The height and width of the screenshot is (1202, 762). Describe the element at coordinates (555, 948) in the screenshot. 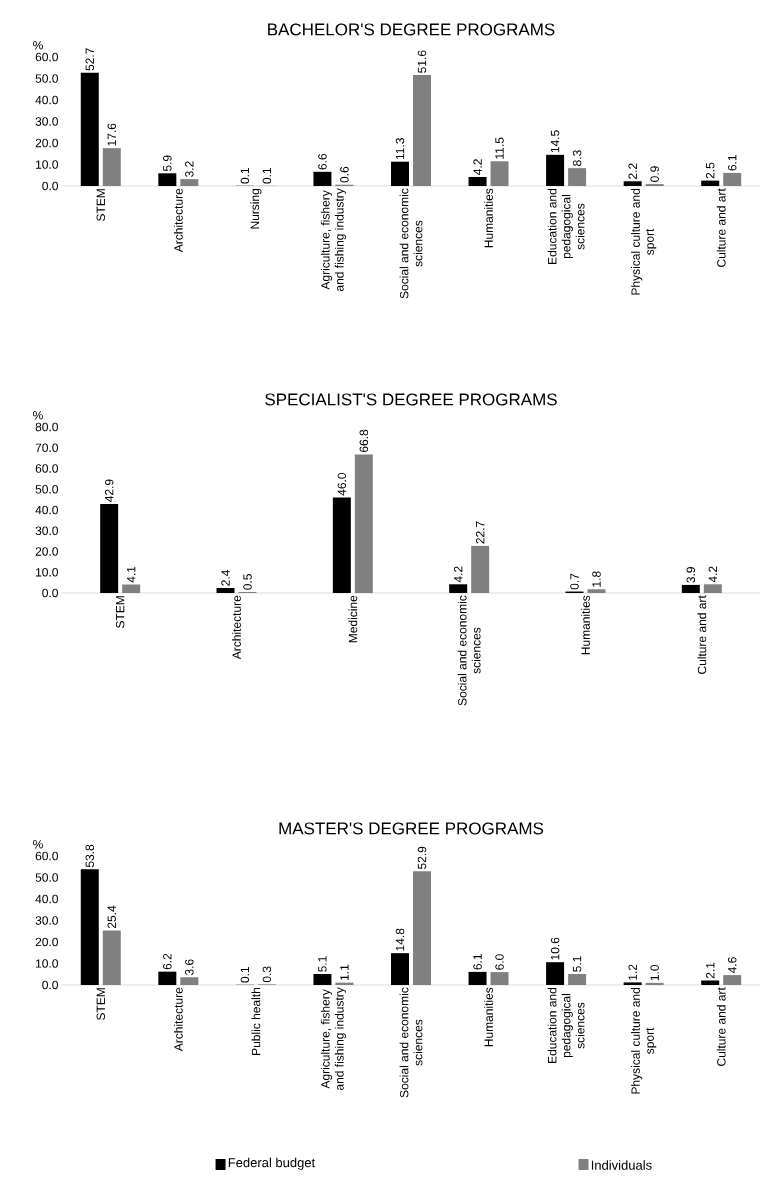

I see `data-label: 10.6` at that location.